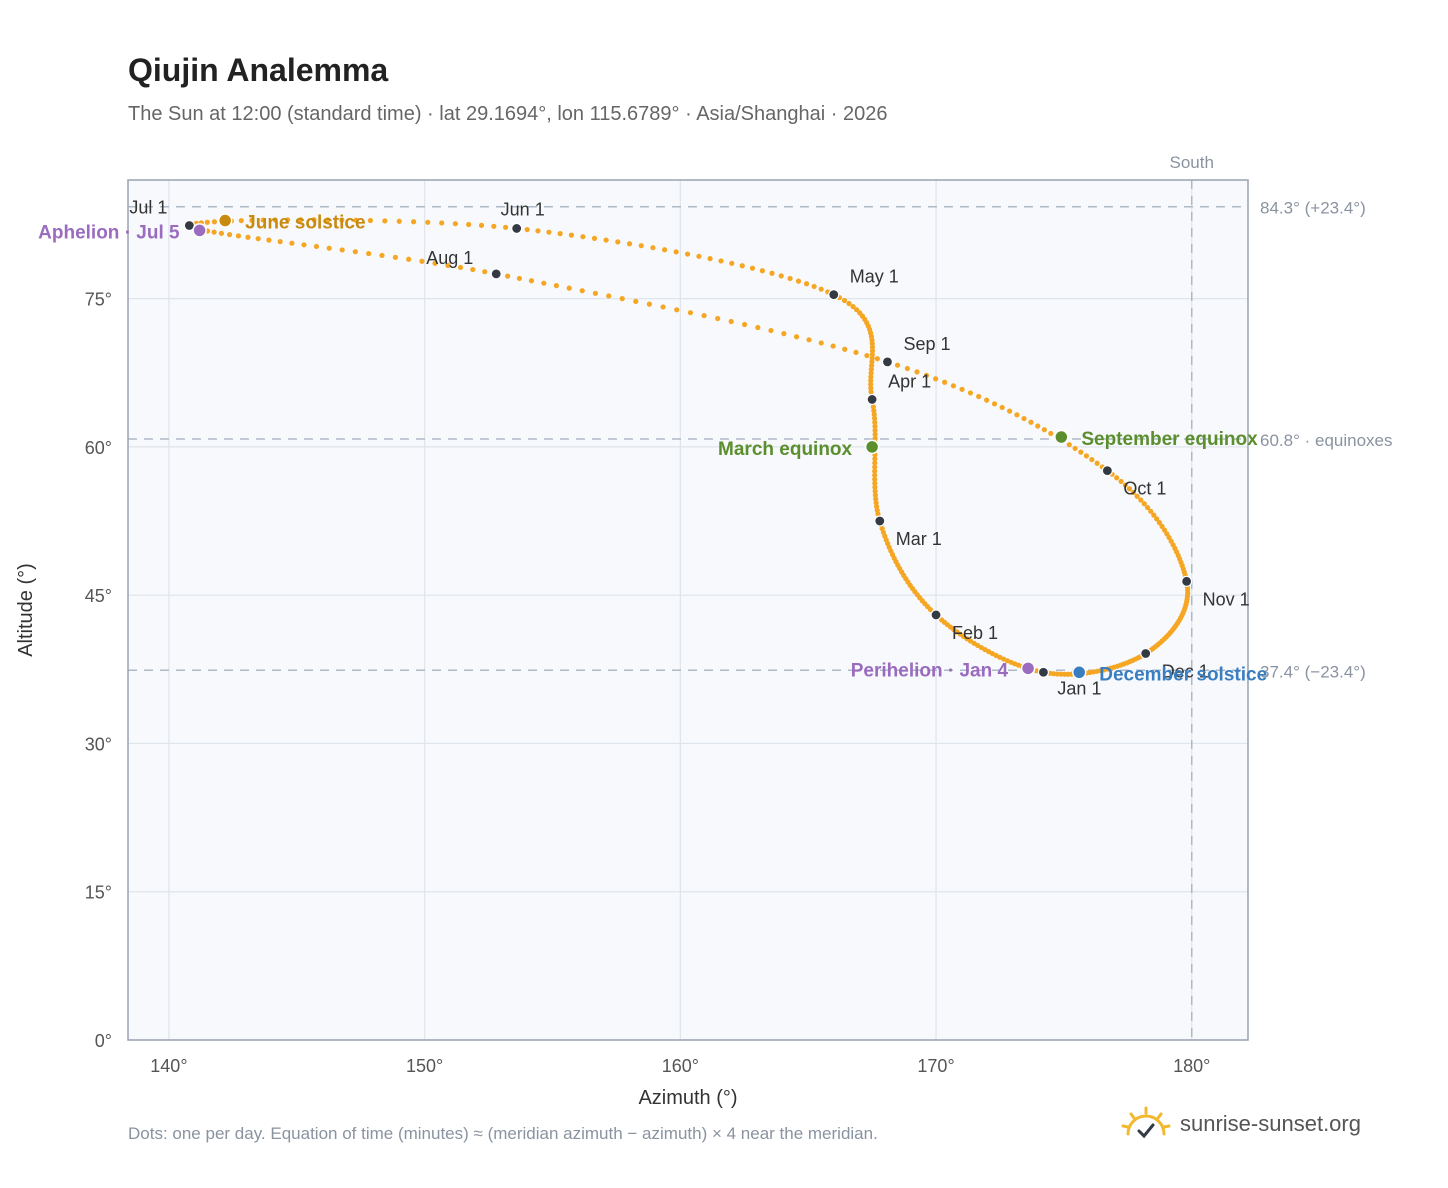 The width and height of the screenshot is (1448, 1188). What do you see at coordinates (424, 1066) in the screenshot?
I see `x-tick-label: 150°` at bounding box center [424, 1066].